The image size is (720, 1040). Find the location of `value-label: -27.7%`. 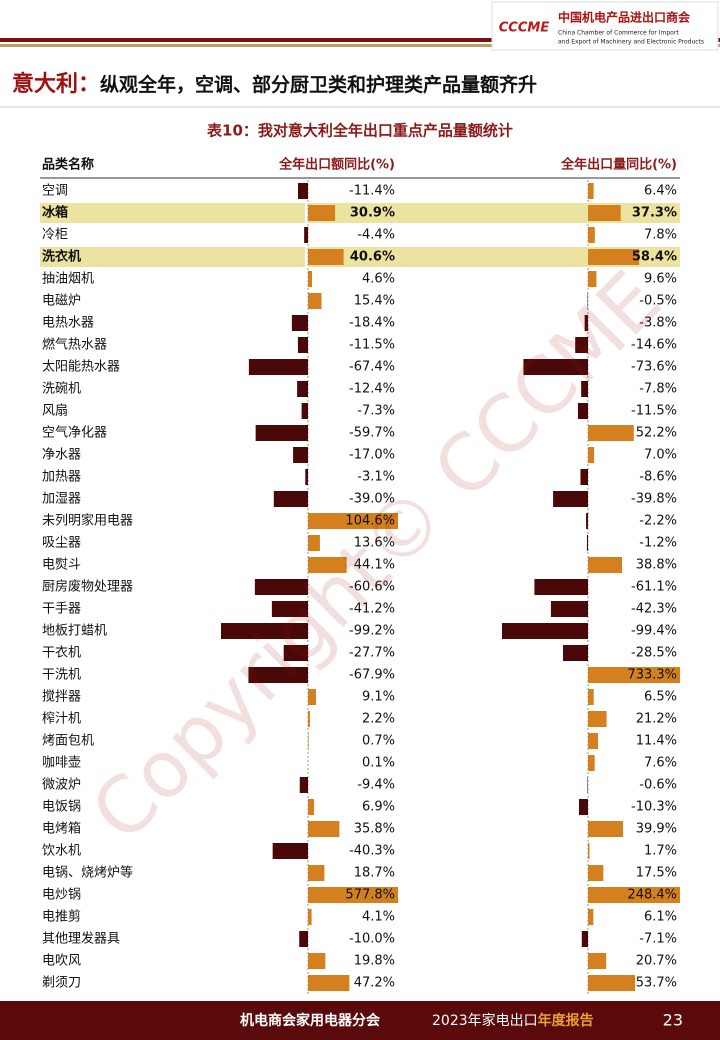

value-label: -27.7% is located at coordinates (372, 653).